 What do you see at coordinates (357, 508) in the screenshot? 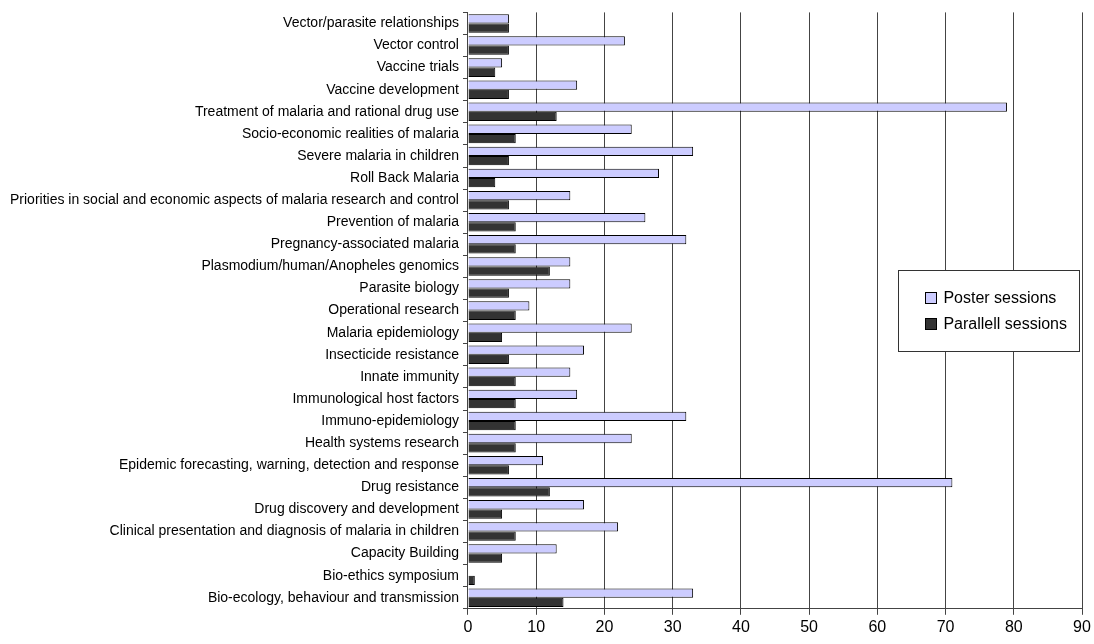
I see `y-tick-label: Drug discovery and development` at bounding box center [357, 508].